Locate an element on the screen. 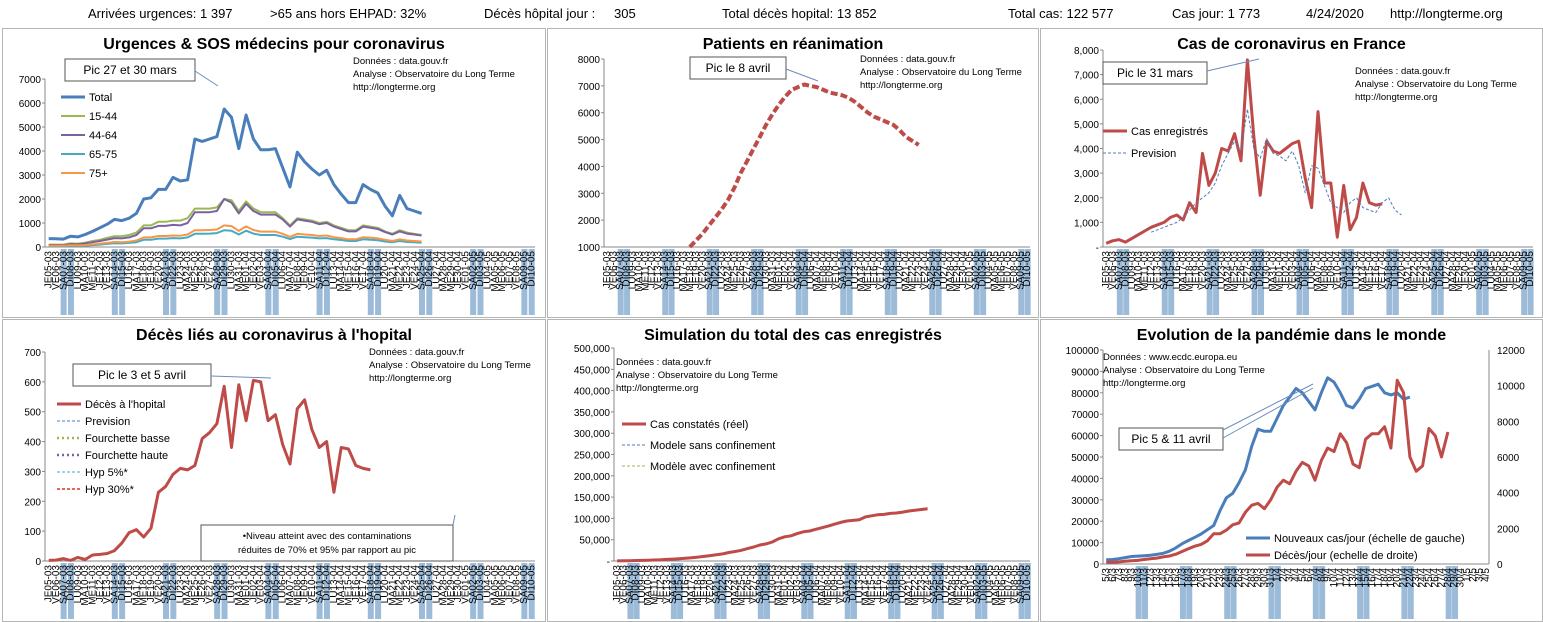 The image size is (1543, 622). x-tick-label: SA11-04 is located at coordinates (847, 584).